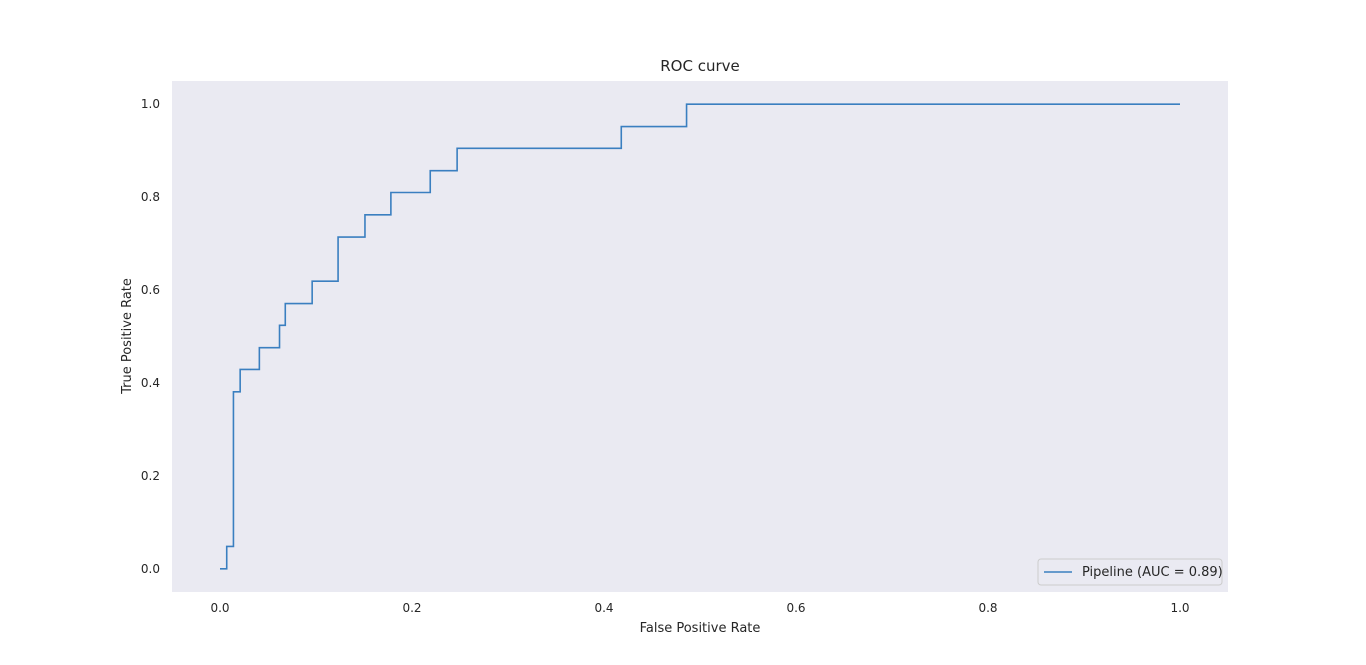 The height and width of the screenshot is (665, 1366). I want to click on y-tick-label: 0.6, so click(150, 290).